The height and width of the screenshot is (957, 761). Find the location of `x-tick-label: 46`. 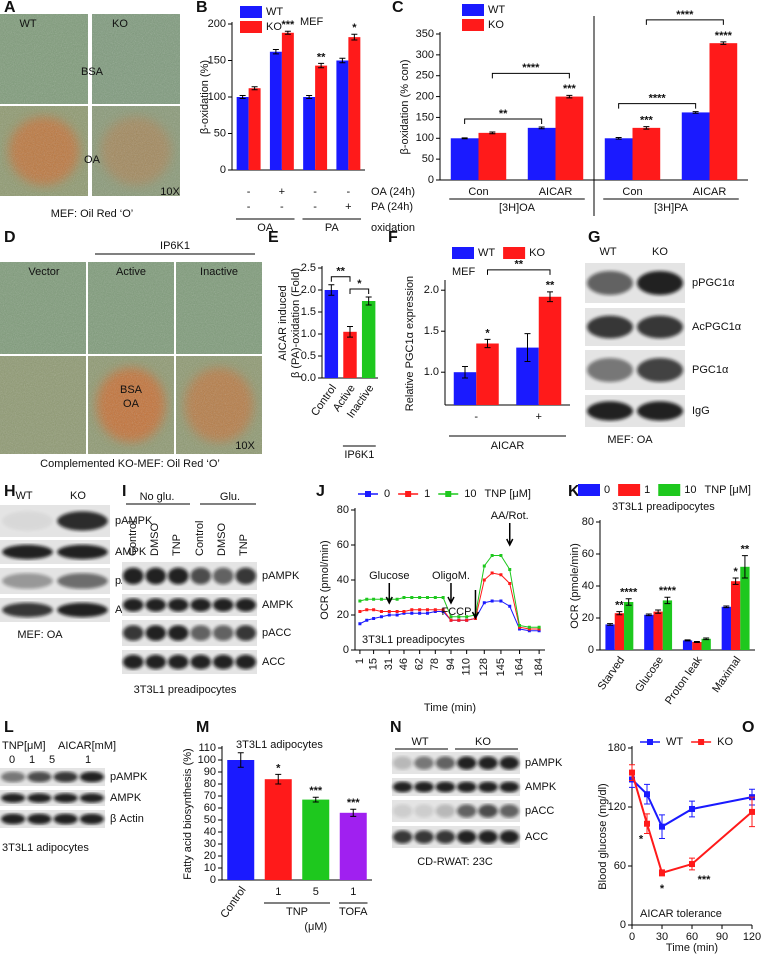

x-tick-label: 46 is located at coordinates (404, 664).